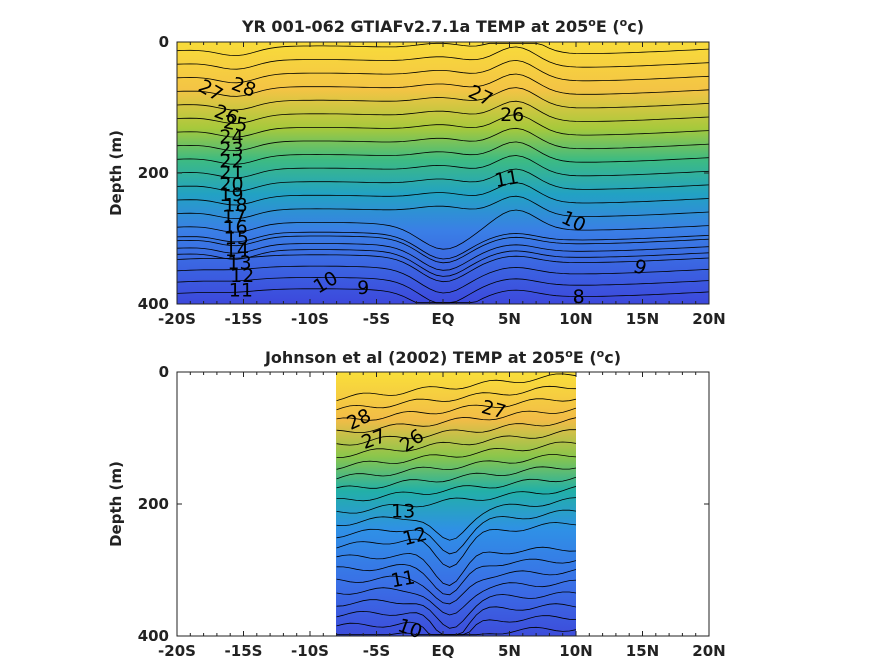 The height and width of the screenshot is (663, 884). What do you see at coordinates (234, 217) in the screenshot?
I see `contour-label: 17` at bounding box center [234, 217].